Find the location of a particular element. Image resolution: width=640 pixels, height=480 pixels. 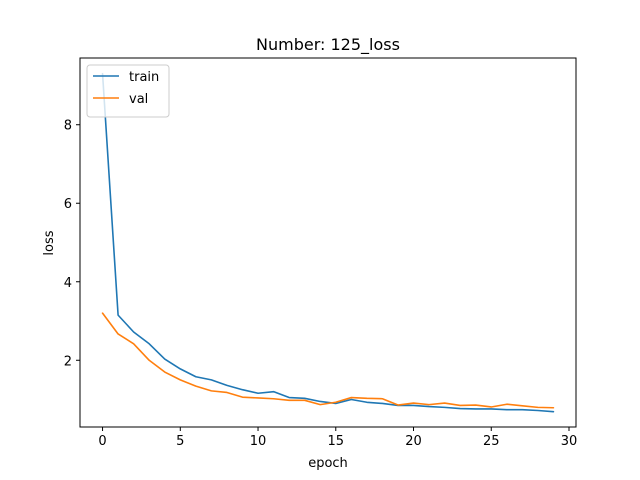

series-line-val is located at coordinates (328, 360).